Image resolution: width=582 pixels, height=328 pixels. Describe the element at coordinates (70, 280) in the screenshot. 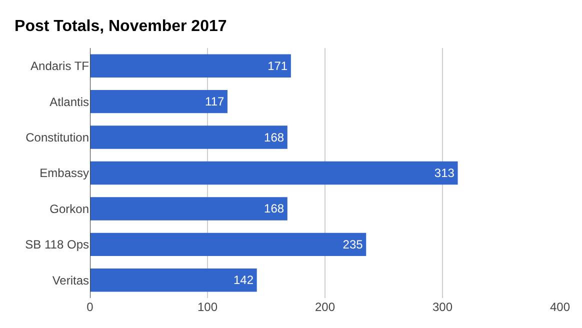

I see `y-tick-label: Veritas` at that location.